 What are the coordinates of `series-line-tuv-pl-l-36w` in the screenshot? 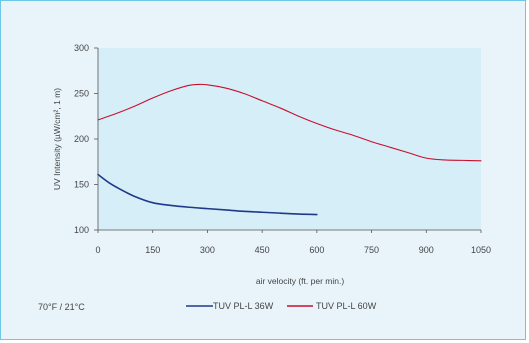 It's located at (207, 194).